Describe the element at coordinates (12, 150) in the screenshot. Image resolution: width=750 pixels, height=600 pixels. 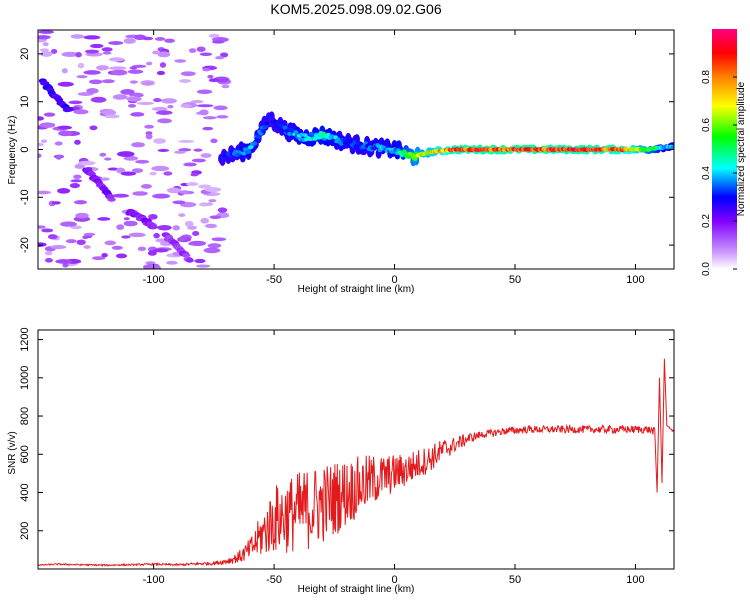
I see `spectrogram-y-label: Frequency (Hz)` at that location.